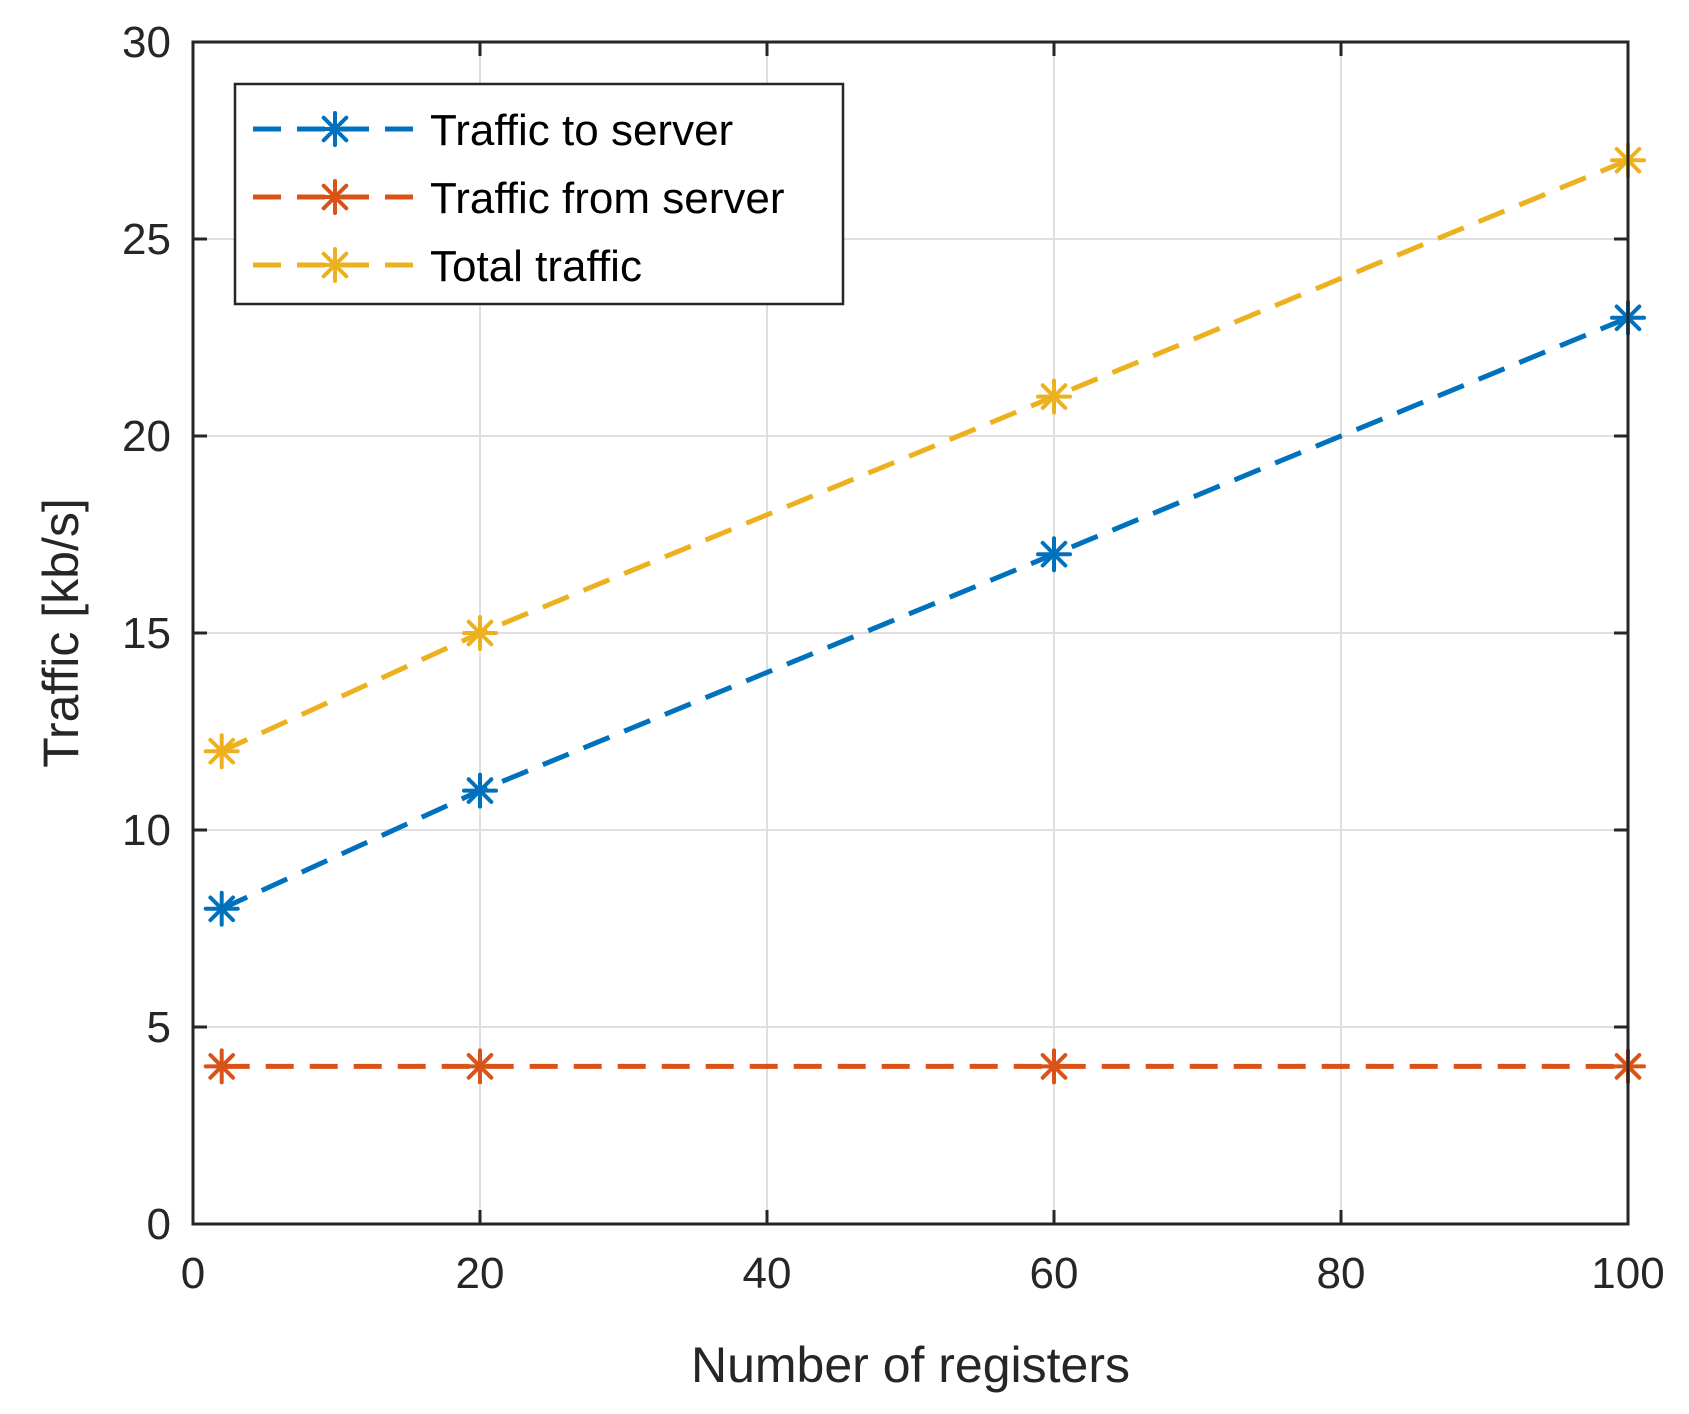  What do you see at coordinates (910, 1365) in the screenshot?
I see `x-axis-title: Number of registers` at bounding box center [910, 1365].